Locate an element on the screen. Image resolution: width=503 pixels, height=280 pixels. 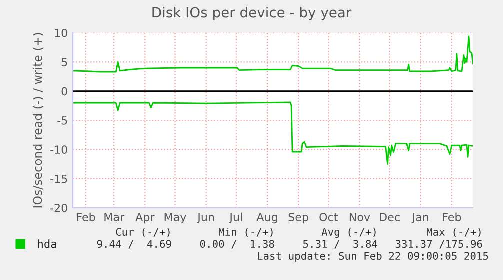
text: Min (-/+) is located at coordinates (245, 233).